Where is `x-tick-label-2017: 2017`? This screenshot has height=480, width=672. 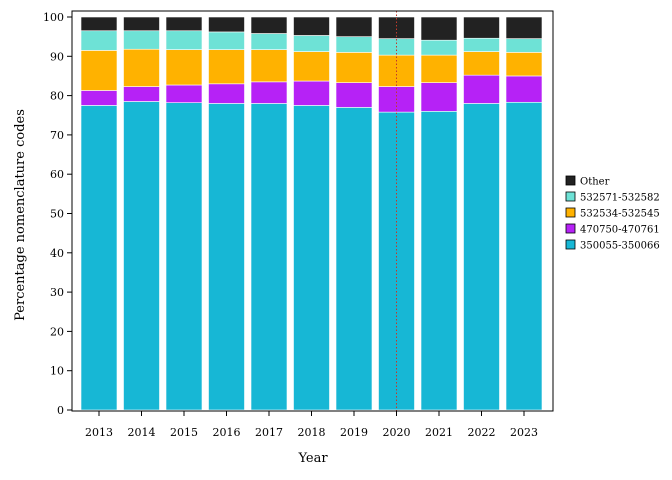
x-tick-label-2017: 2017 is located at coordinates (269, 432).